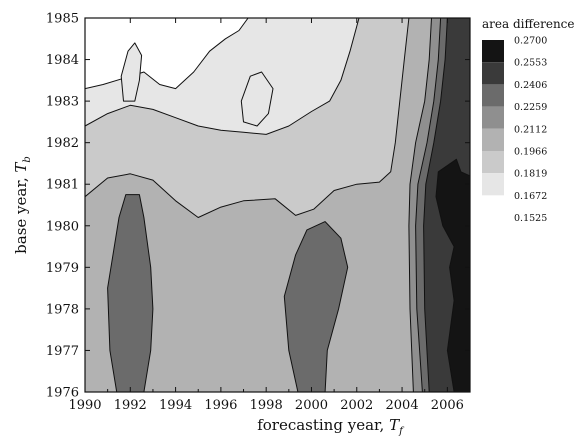  I want to click on y-tick-label: 1985, so click(62, 19).